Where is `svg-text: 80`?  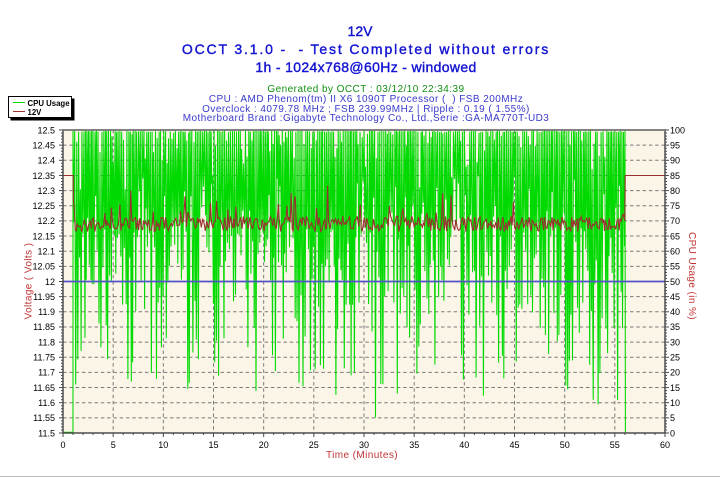
svg-text: 80 is located at coordinates (675, 191).